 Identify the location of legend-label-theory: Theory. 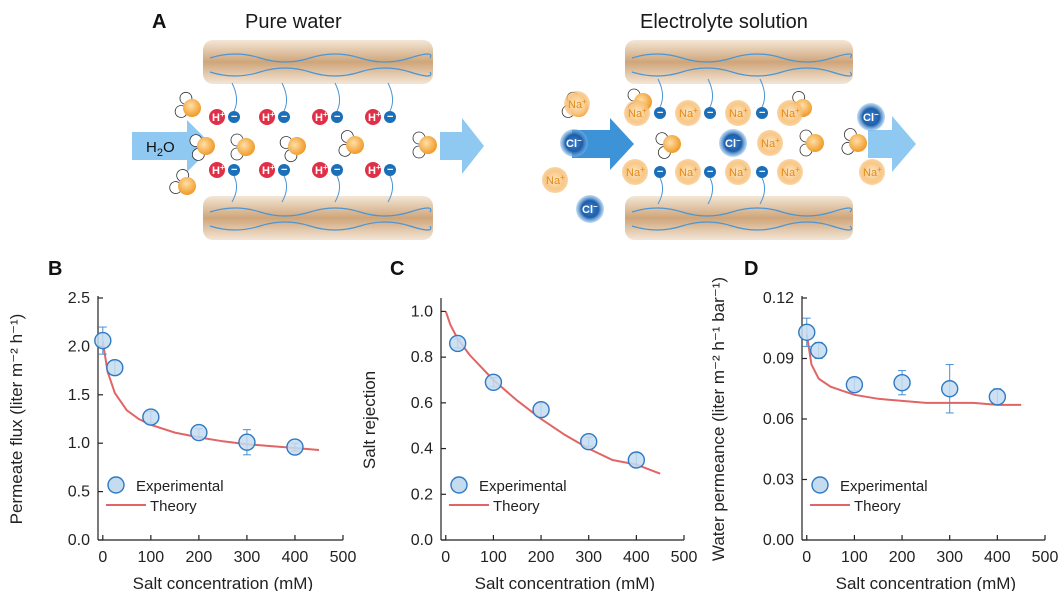
(173, 506).